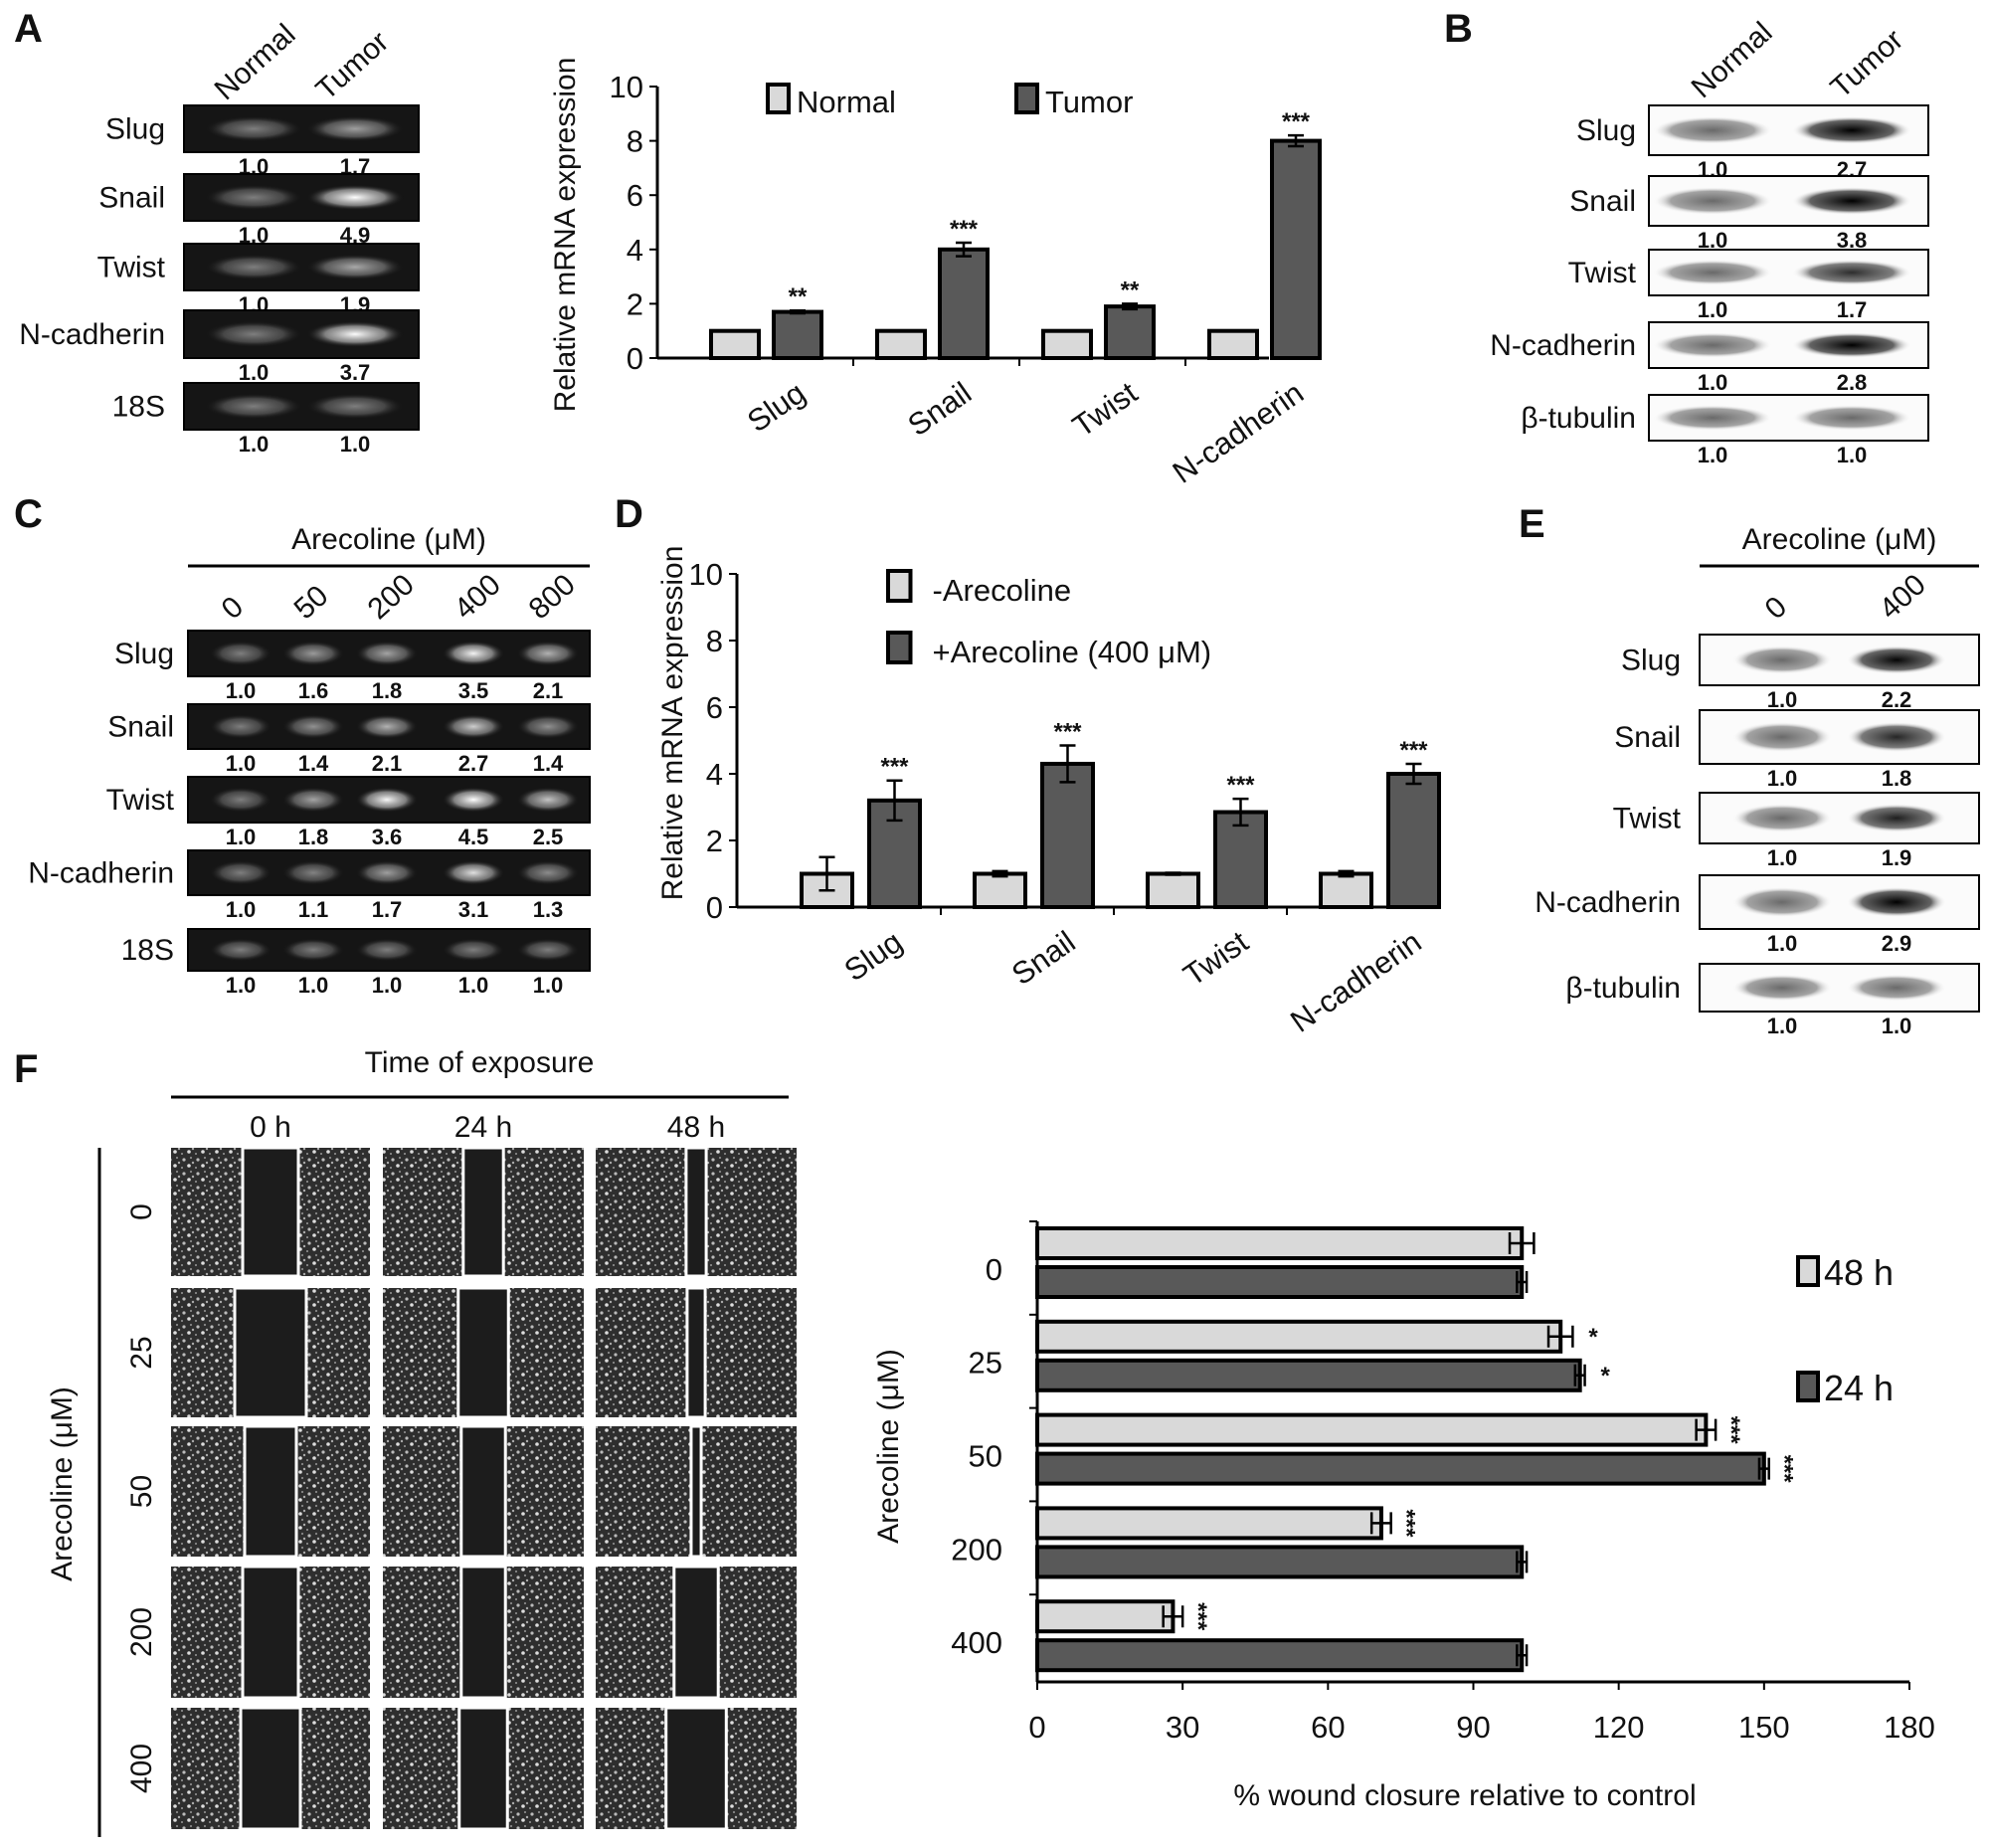 This screenshot has height=1848, width=1989. Describe the element at coordinates (635, 358) in the screenshot. I see `y-tick-label: 0` at that location.